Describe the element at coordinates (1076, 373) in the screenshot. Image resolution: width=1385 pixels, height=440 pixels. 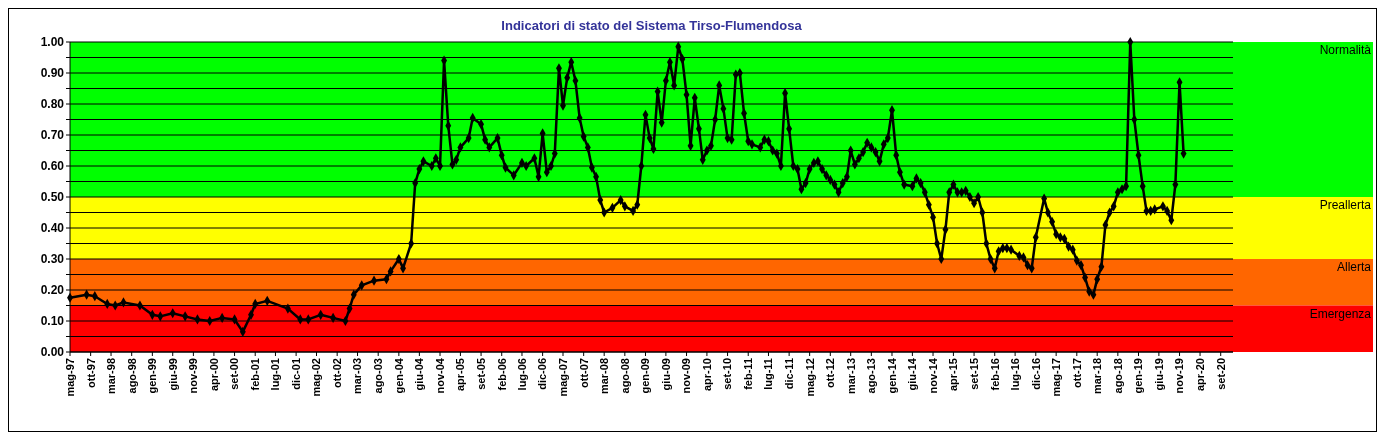
I see `x-tick-label: ott-17` at that location.